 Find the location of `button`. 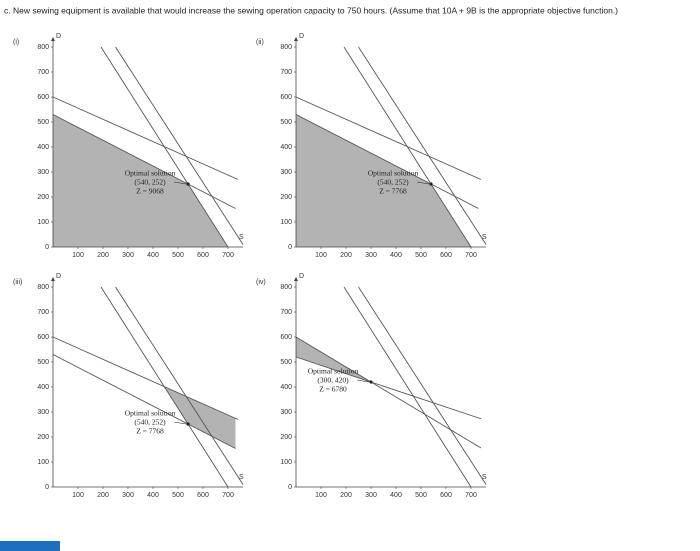

button is located at coordinates (30, 546).